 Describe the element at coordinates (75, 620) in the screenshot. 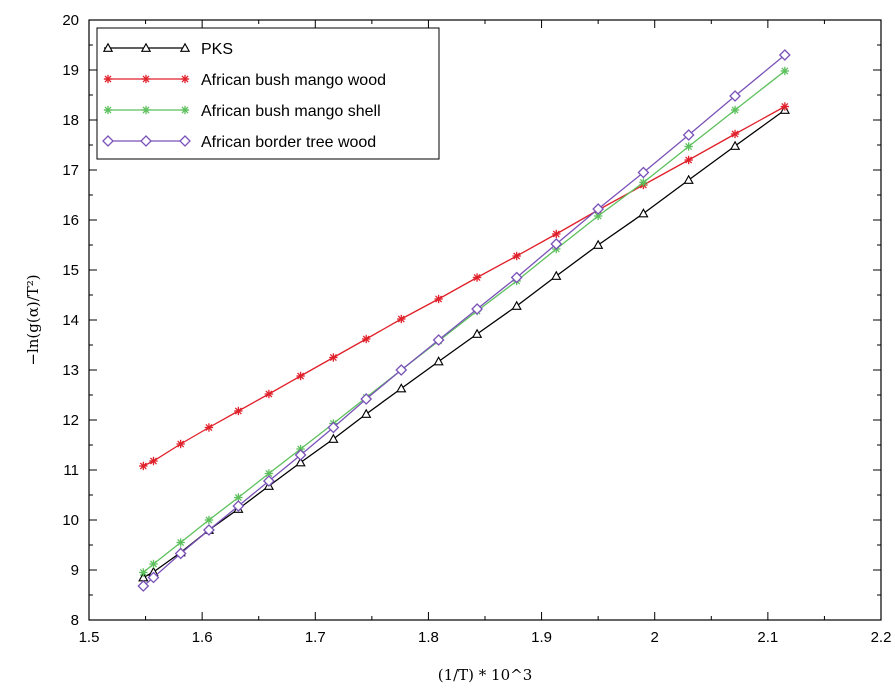

I see `y-tick-label: 8` at that location.